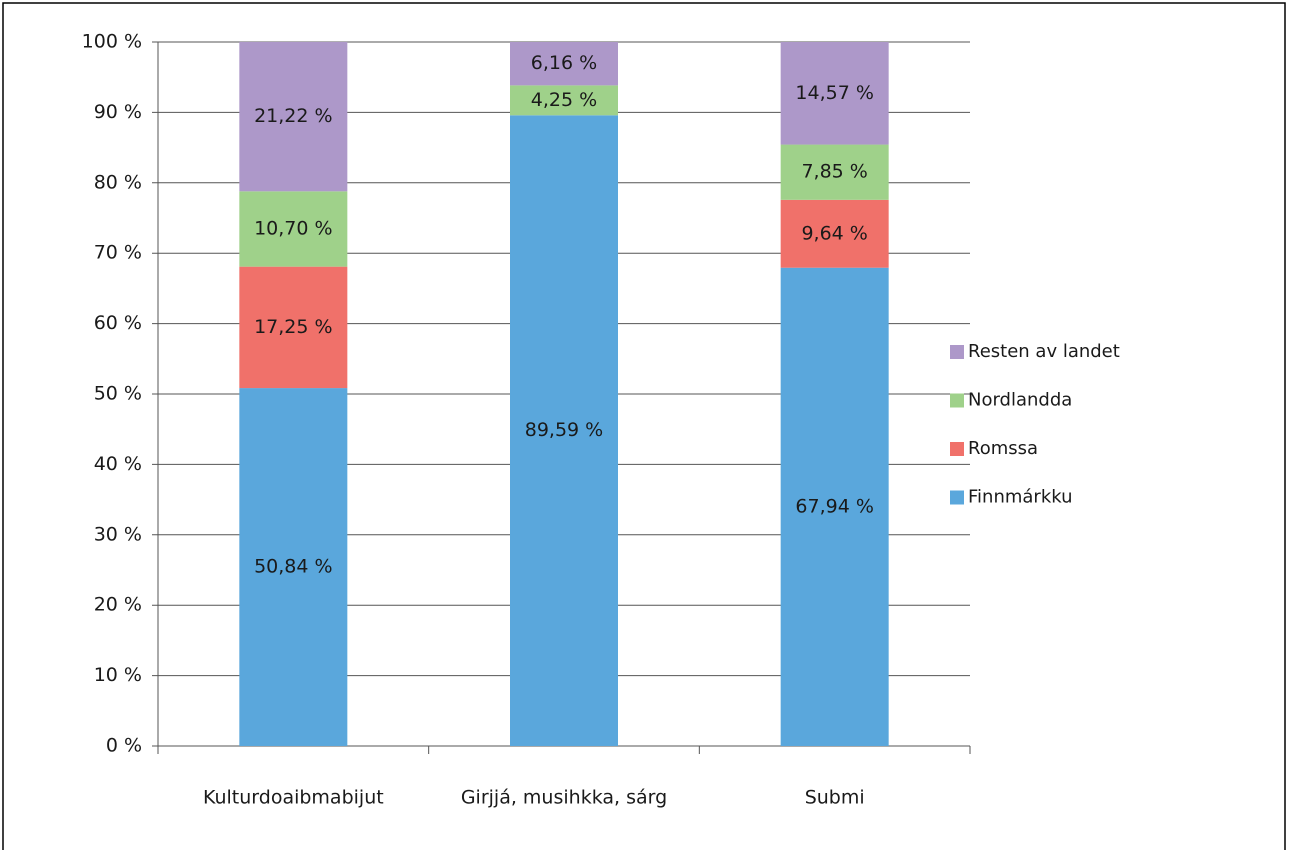 The image size is (1290, 850). I want to click on legend-label: Resten av landet, so click(1044, 351).